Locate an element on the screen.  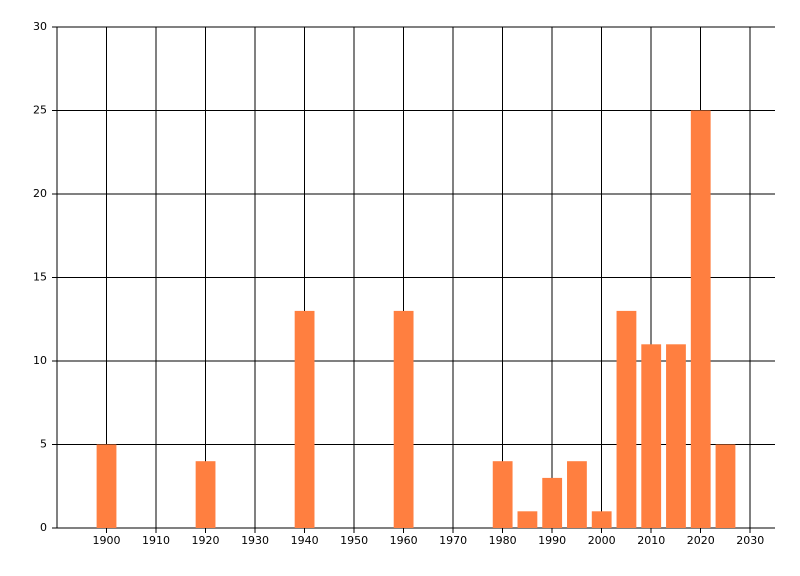
y-tick-label: 5 is located at coordinates (43, 444).